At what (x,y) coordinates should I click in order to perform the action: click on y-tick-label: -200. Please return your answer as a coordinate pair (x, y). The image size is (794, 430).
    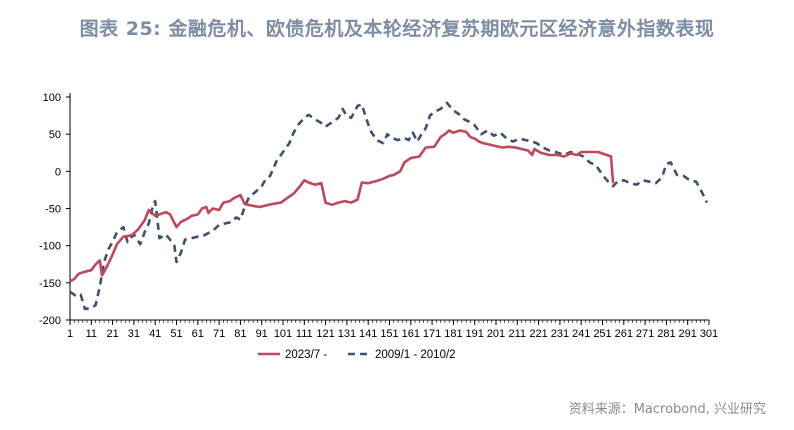
    Looking at the image, I should click on (50, 321).